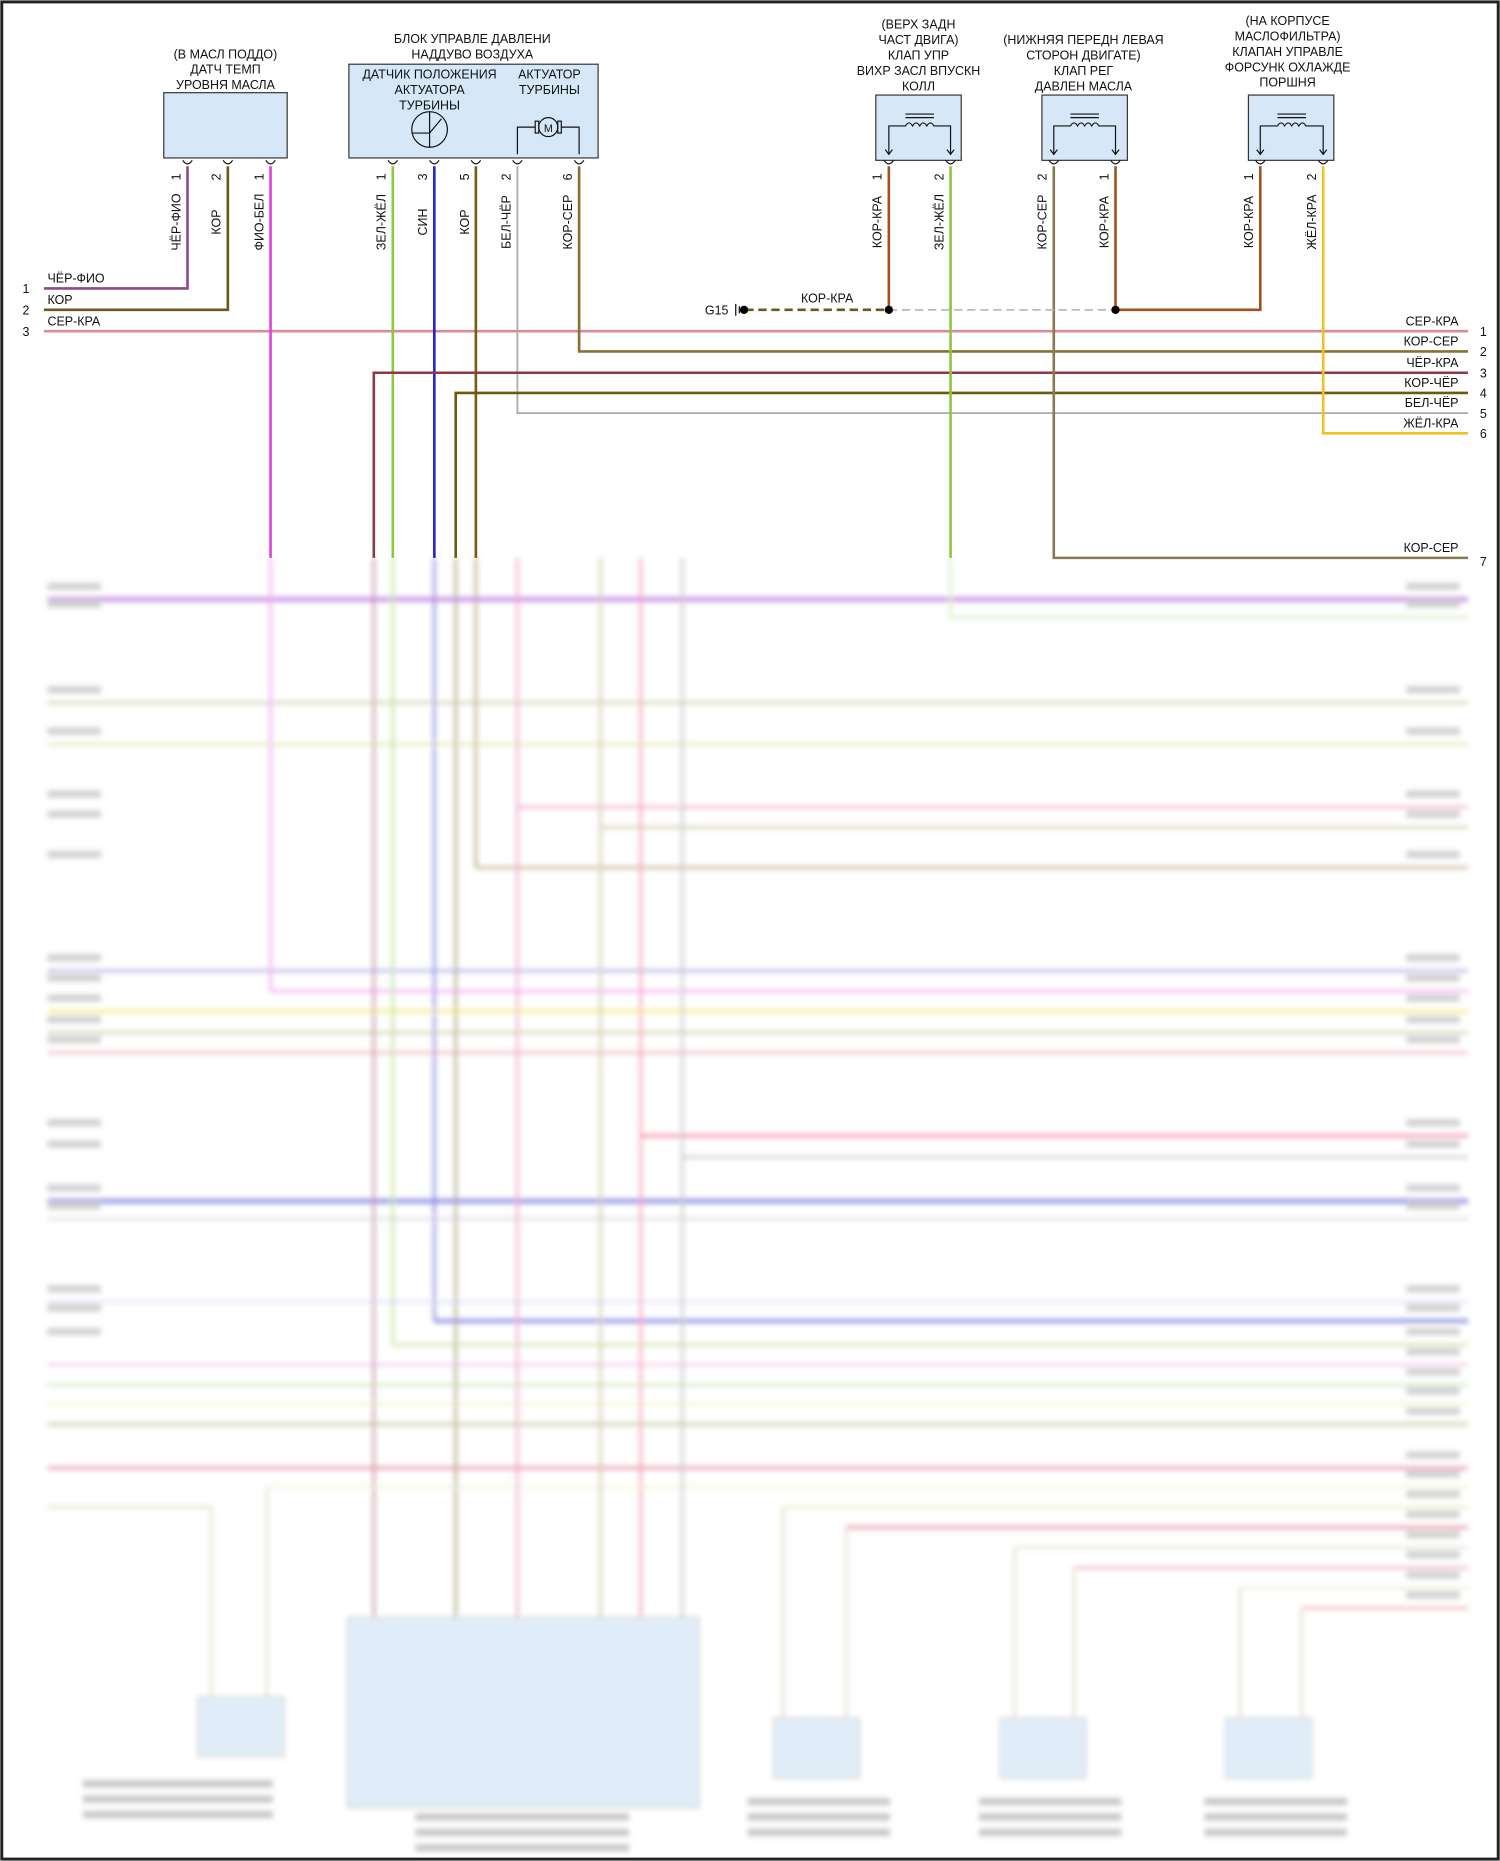 The width and height of the screenshot is (1500, 1861). I want to click on svg-text: УРОВНЯ МАСЛА, so click(226, 85).